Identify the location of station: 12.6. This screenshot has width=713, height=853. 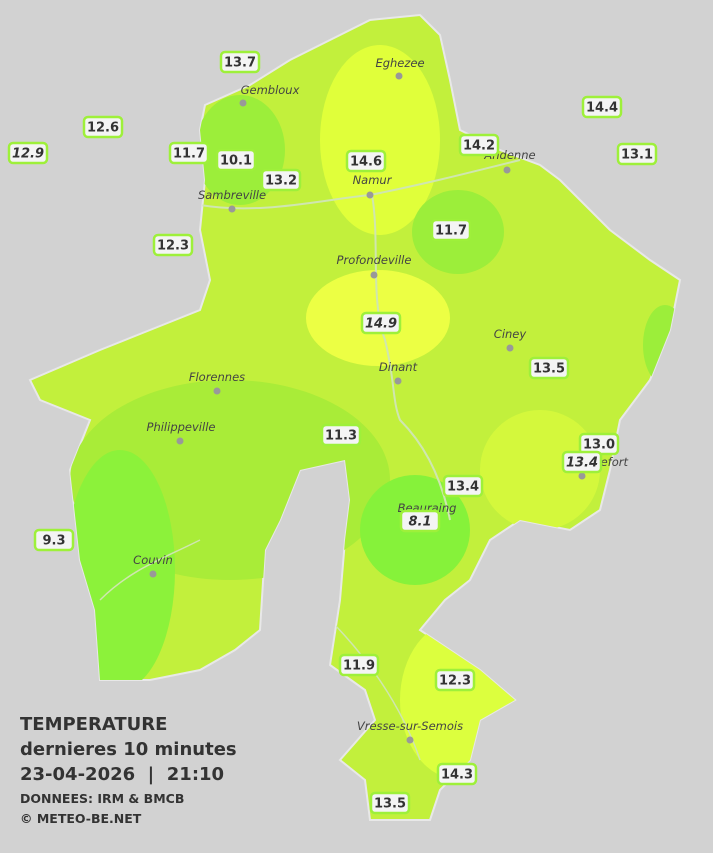
(103, 127).